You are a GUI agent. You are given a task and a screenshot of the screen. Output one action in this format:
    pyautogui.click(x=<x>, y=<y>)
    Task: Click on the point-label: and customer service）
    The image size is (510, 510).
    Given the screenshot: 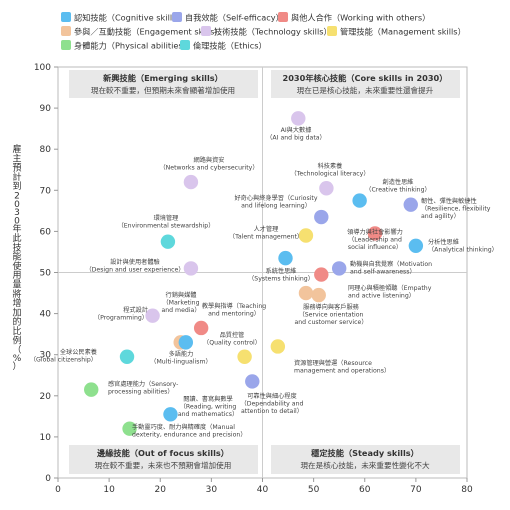 What is the action you would take?
    pyautogui.click(x=330, y=322)
    